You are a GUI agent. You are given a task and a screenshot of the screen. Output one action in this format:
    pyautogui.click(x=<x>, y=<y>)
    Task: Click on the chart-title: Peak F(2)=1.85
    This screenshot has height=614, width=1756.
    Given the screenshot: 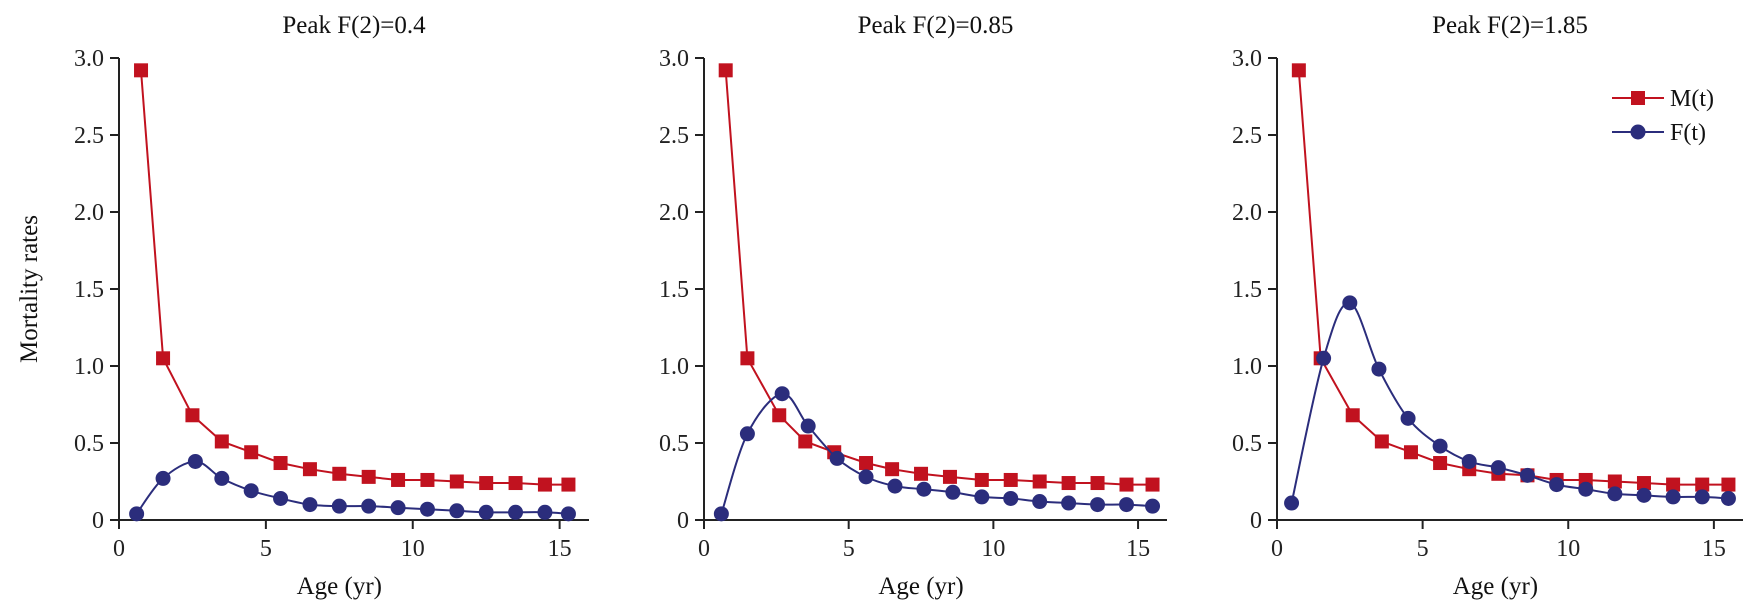 What is the action you would take?
    pyautogui.click(x=1510, y=25)
    